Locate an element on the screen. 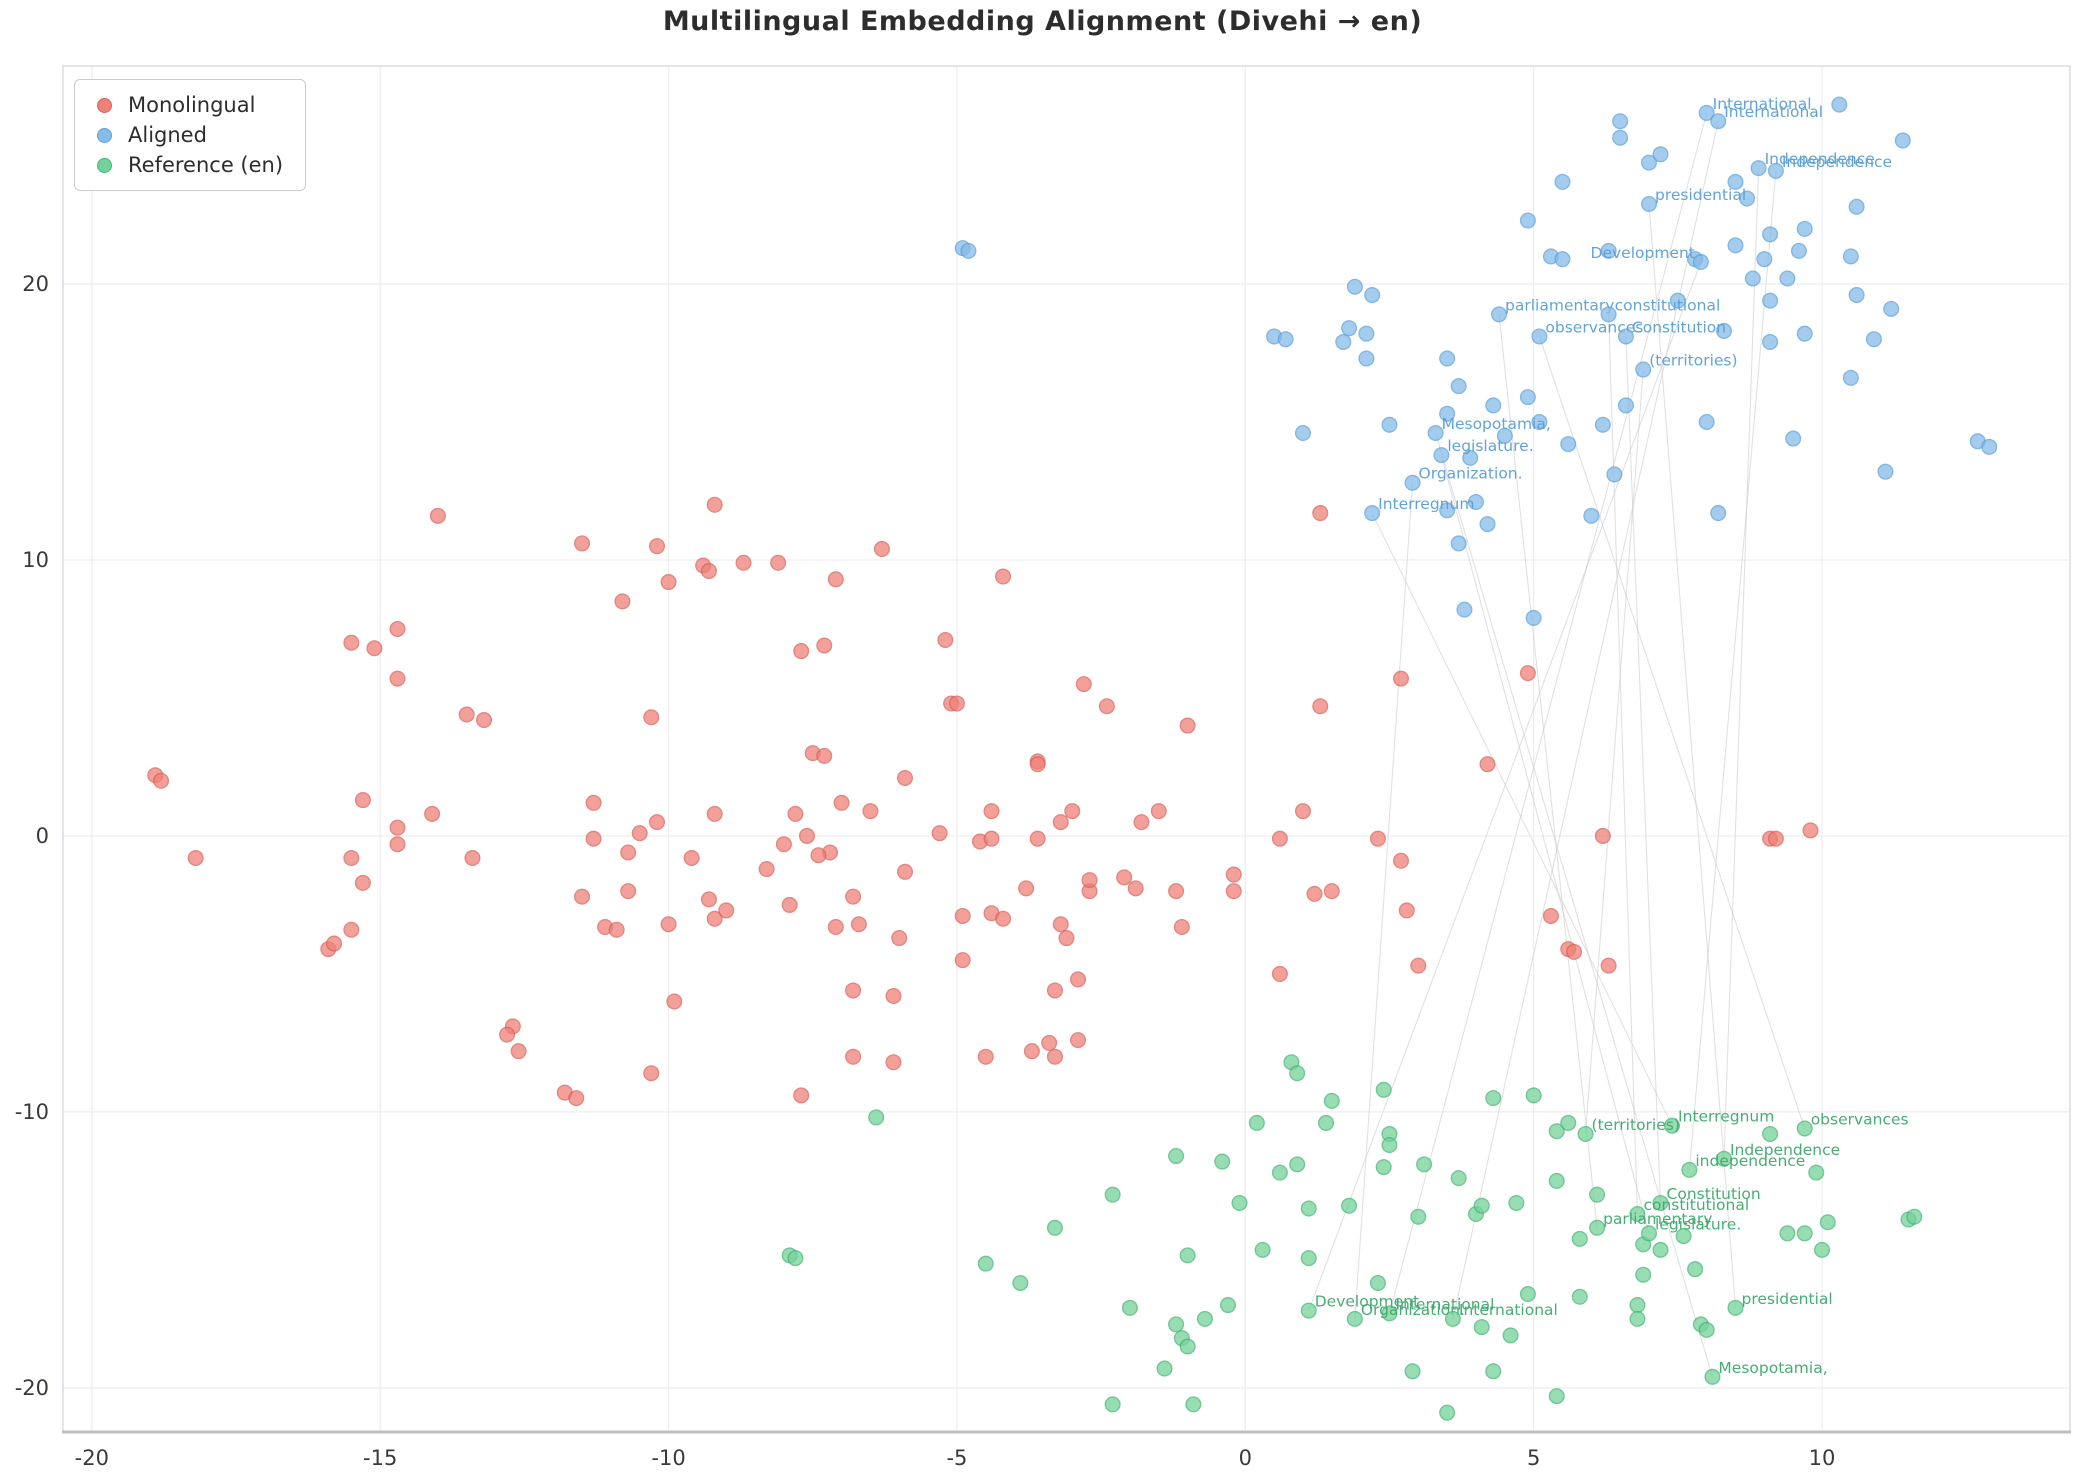  x-tick-label: 0 is located at coordinates (1245, 1458).